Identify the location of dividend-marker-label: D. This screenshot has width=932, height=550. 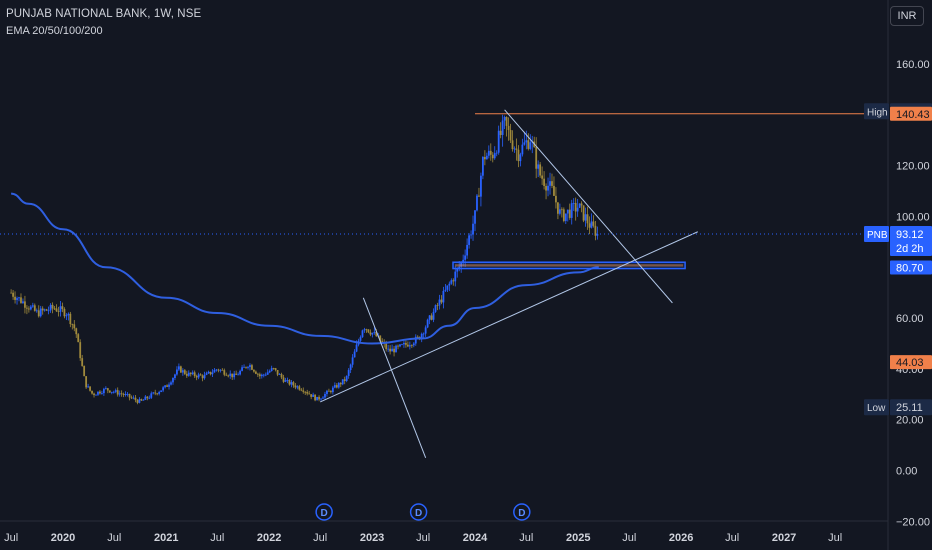
(324, 513).